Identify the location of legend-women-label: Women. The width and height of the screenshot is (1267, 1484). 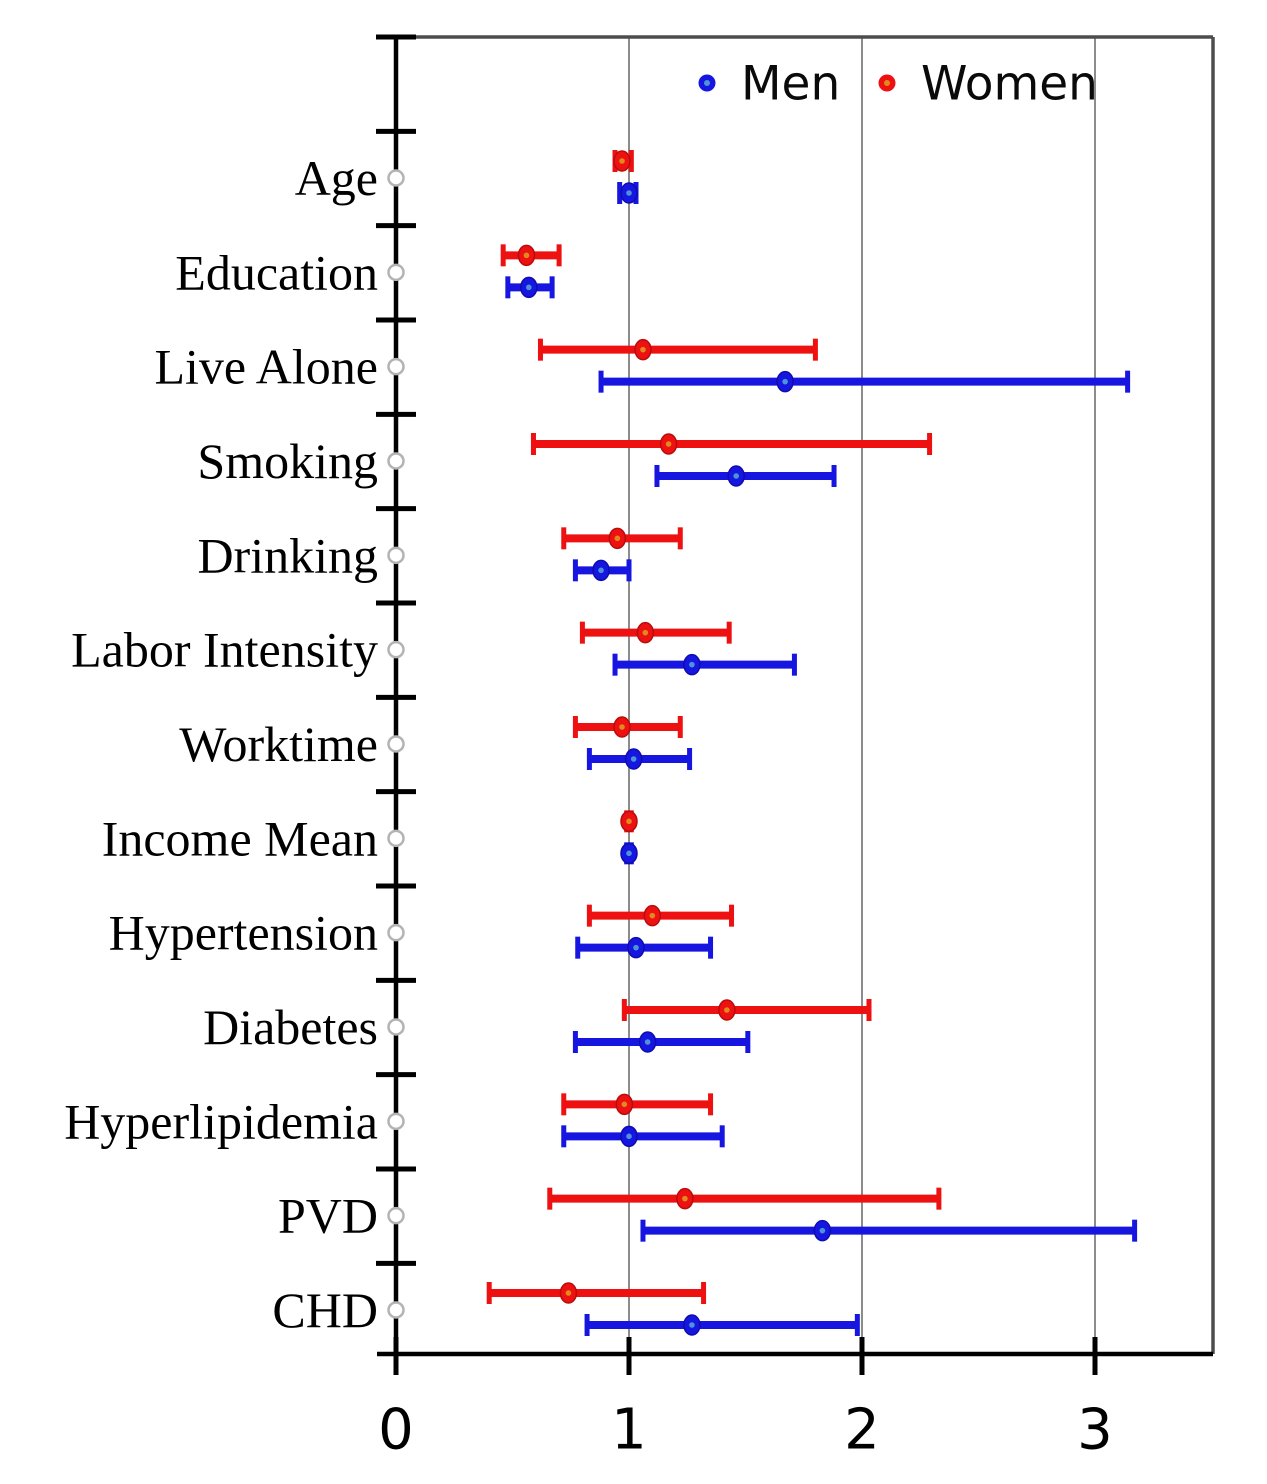
(1009, 84).